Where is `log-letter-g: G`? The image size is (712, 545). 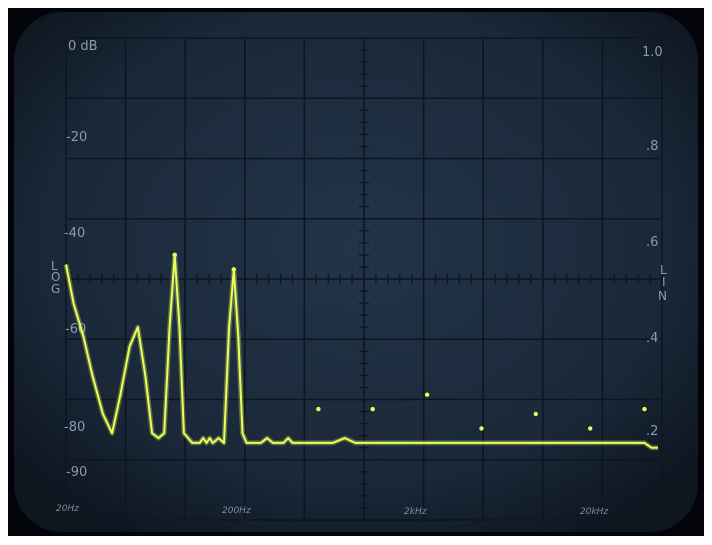 log-letter-g: G is located at coordinates (55, 289).